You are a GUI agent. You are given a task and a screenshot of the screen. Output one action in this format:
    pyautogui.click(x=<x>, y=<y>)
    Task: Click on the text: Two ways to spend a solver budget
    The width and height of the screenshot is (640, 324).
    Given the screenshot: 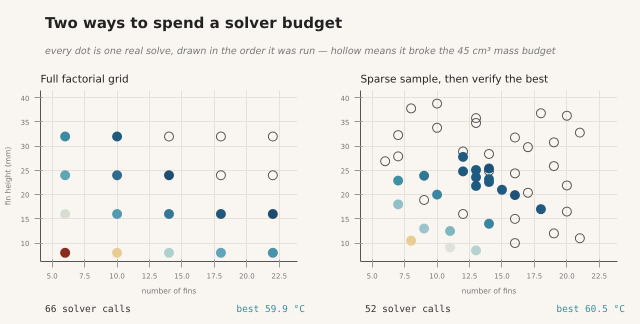 What is the action you would take?
    pyautogui.click(x=193, y=23)
    